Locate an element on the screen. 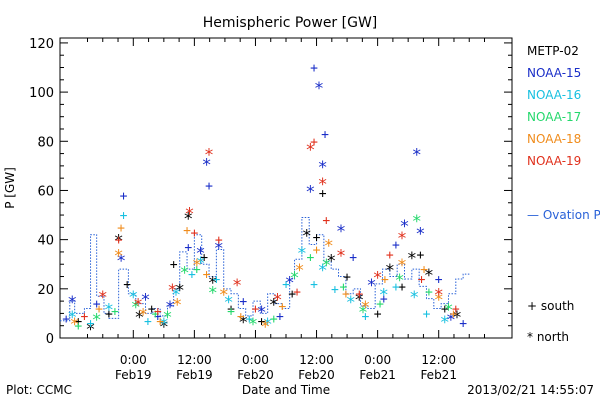 Image resolution: width=600 pixels, height=400 pixels. legend-item-noaa-18: NOAA-18 is located at coordinates (554, 139).